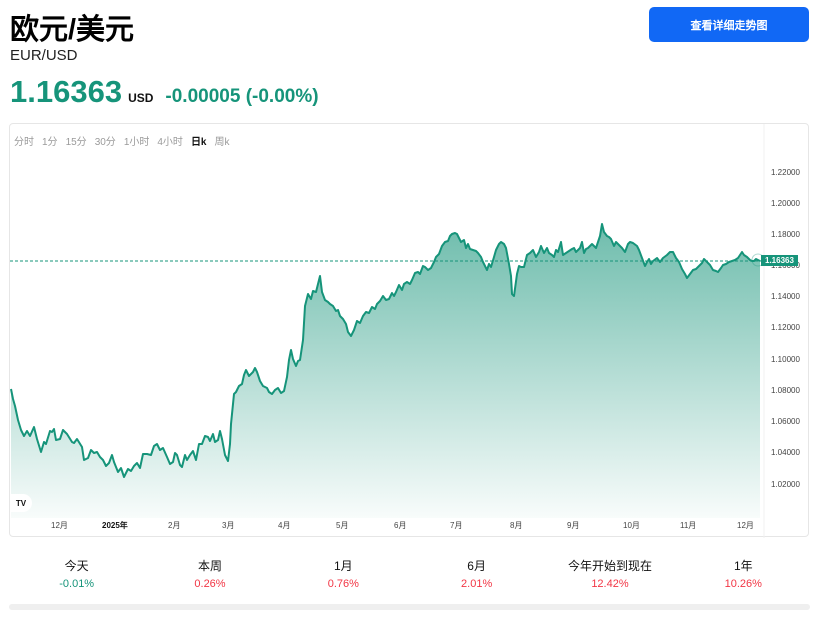 Image resolution: width=820 pixels, height=621 pixels. What do you see at coordinates (516, 525) in the screenshot?
I see `x-tick: 8月` at bounding box center [516, 525].